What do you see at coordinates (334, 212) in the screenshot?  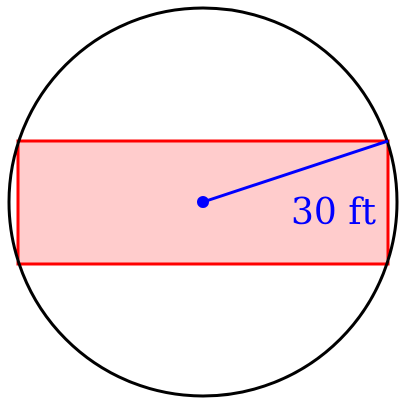 I see `radius-label: 30 ft` at bounding box center [334, 212].